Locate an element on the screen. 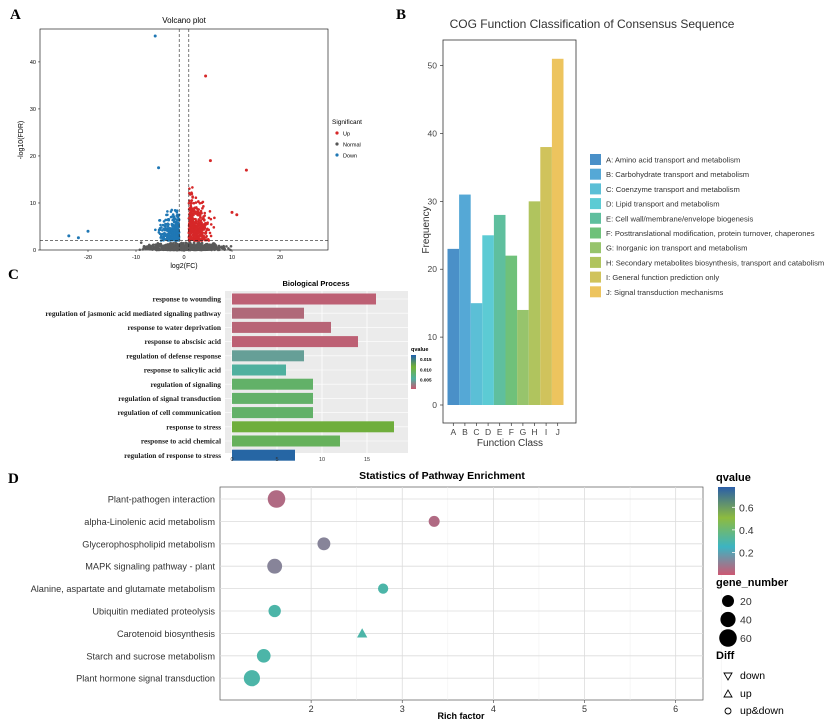 This screenshot has width=828, height=725. cog-legend-label: B: Carbohydrate transport and metabolism is located at coordinates (677, 174).